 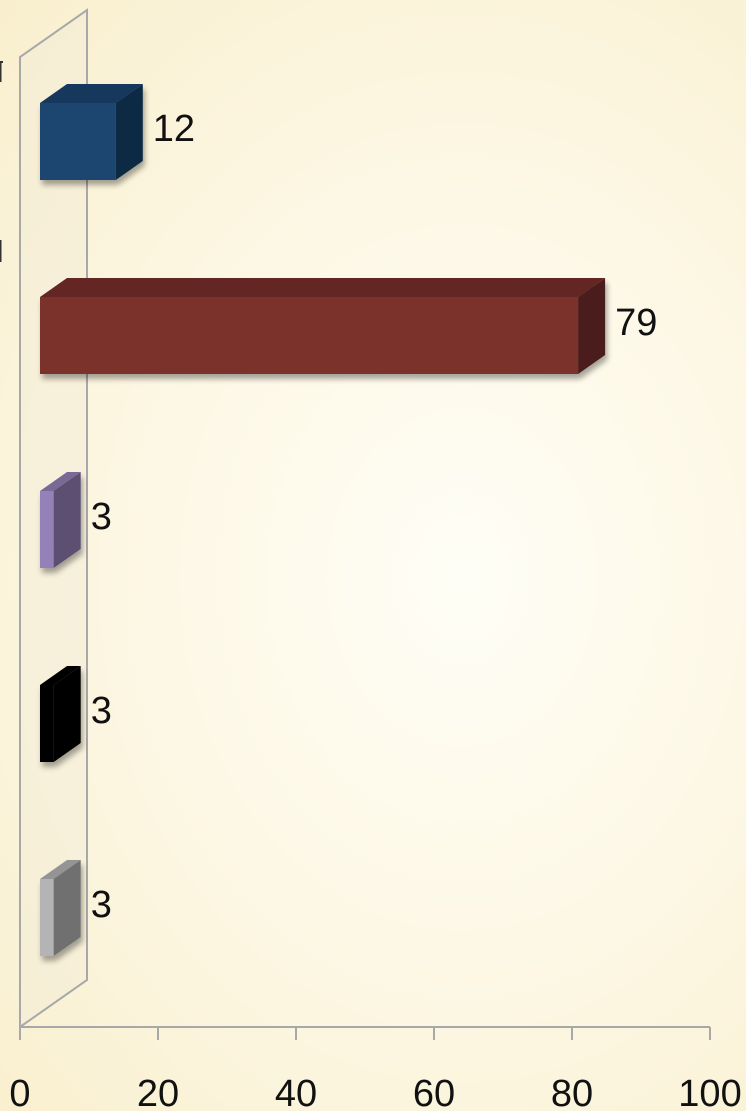 I want to click on x-tick-label: 0, so click(x=19, y=1092).